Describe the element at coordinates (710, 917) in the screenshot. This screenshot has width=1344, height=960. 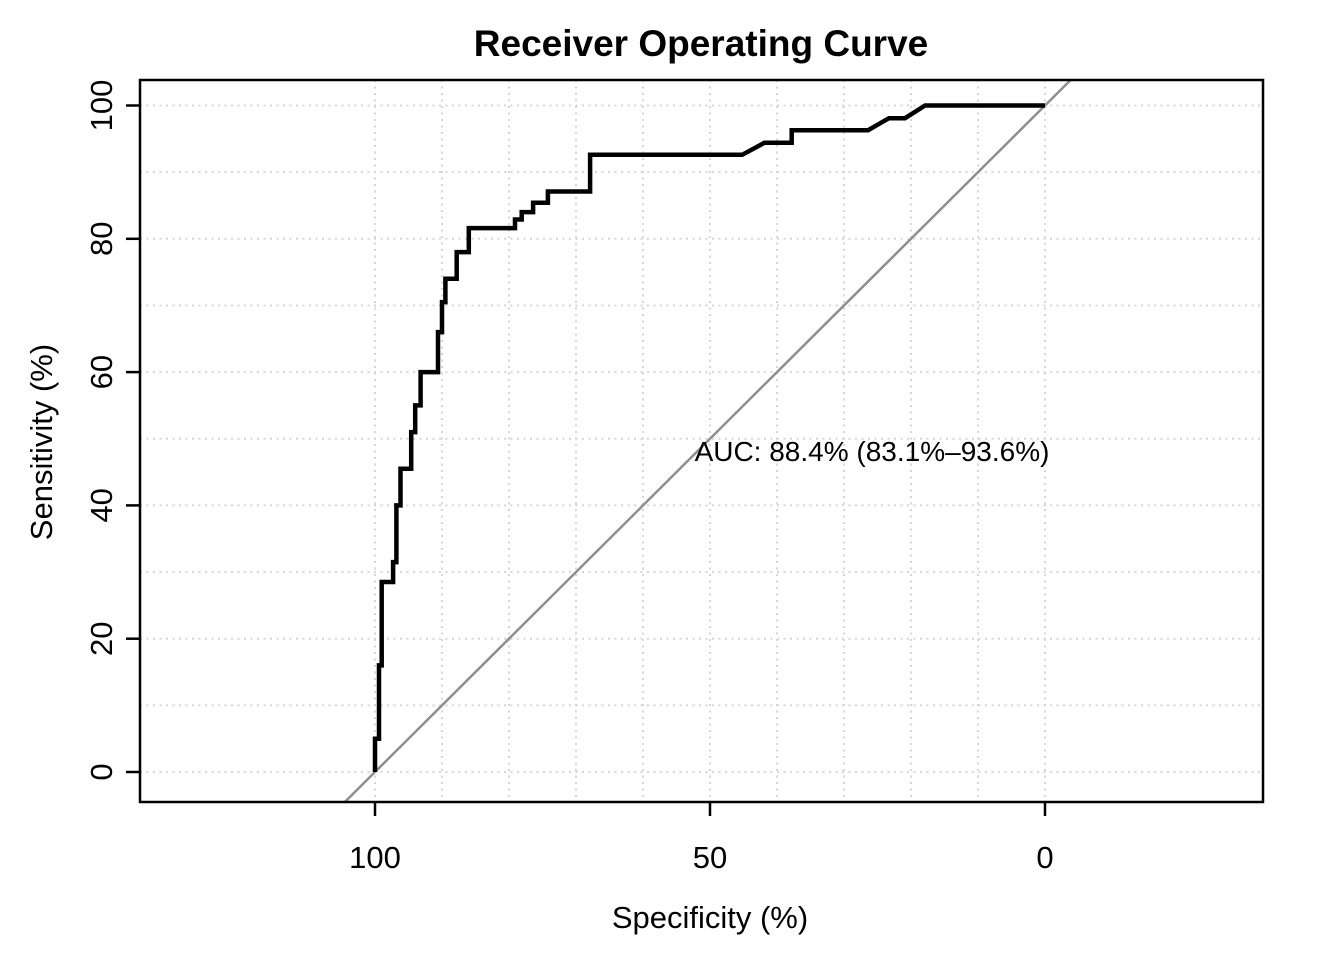
I see `x-axis-label: Specificity (%)` at that location.